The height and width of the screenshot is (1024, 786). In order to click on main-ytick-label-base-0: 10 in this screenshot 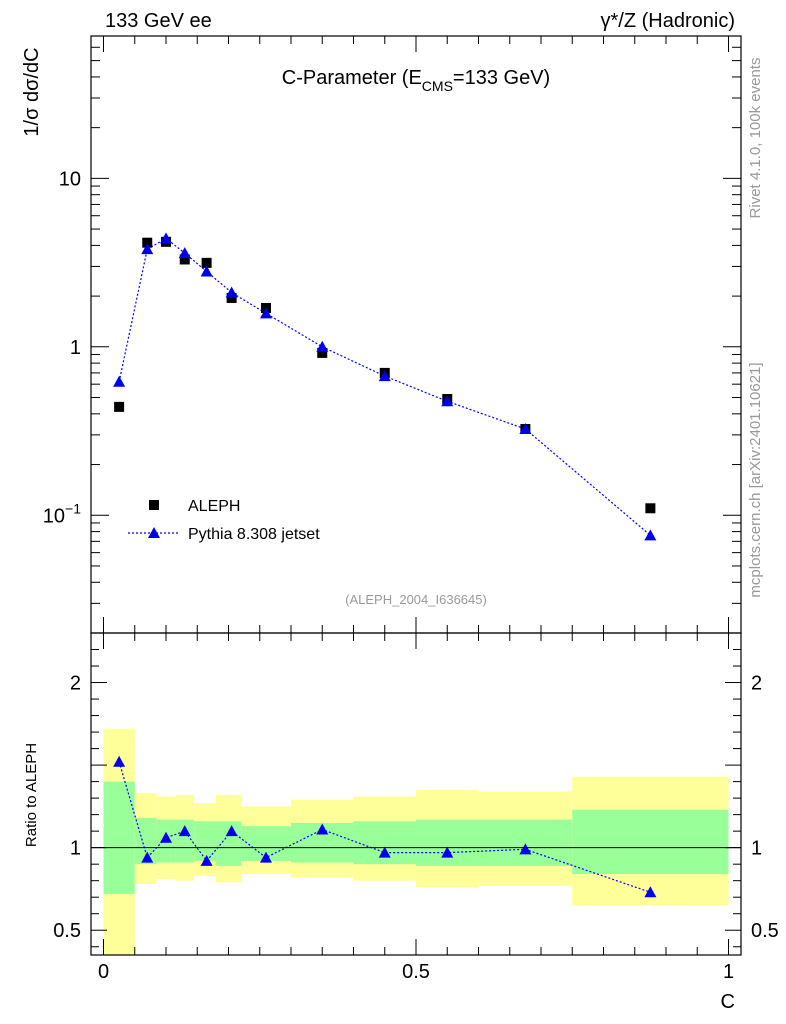, I will do `click(70, 179)`.